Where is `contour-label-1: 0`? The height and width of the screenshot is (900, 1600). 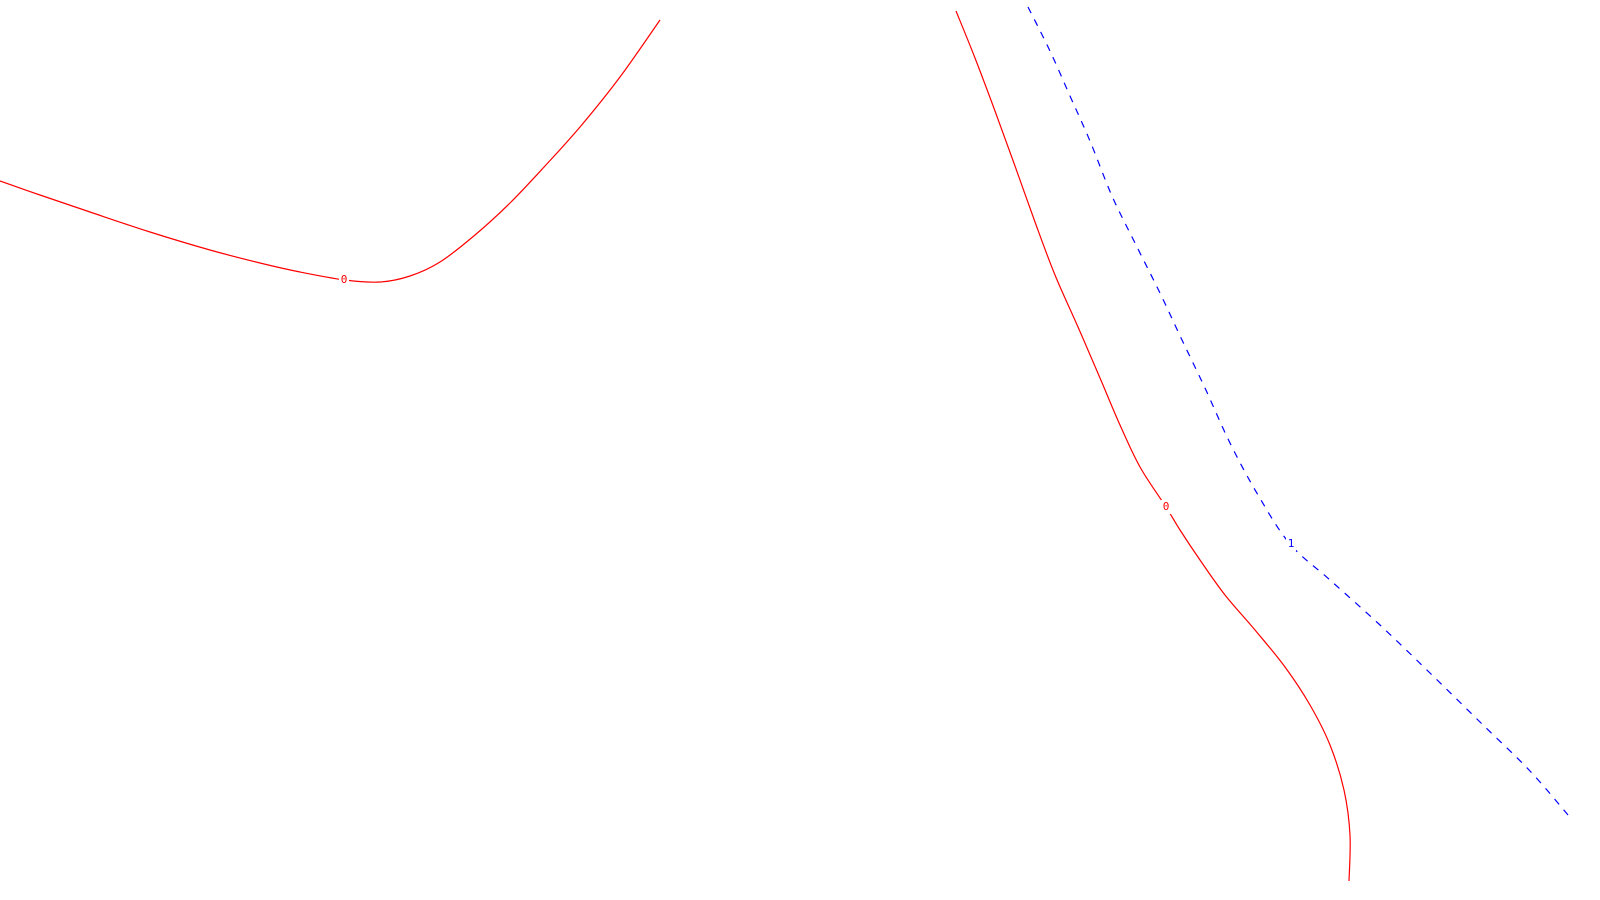
contour-label-1: 0 is located at coordinates (344, 279).